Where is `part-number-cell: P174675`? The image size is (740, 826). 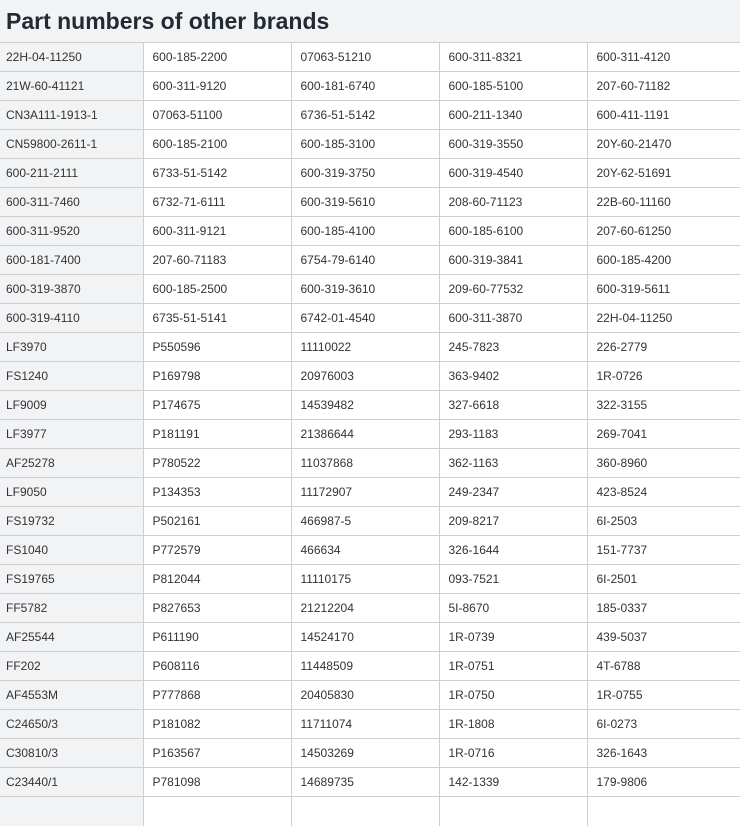 part-number-cell: P174675 is located at coordinates (217, 405).